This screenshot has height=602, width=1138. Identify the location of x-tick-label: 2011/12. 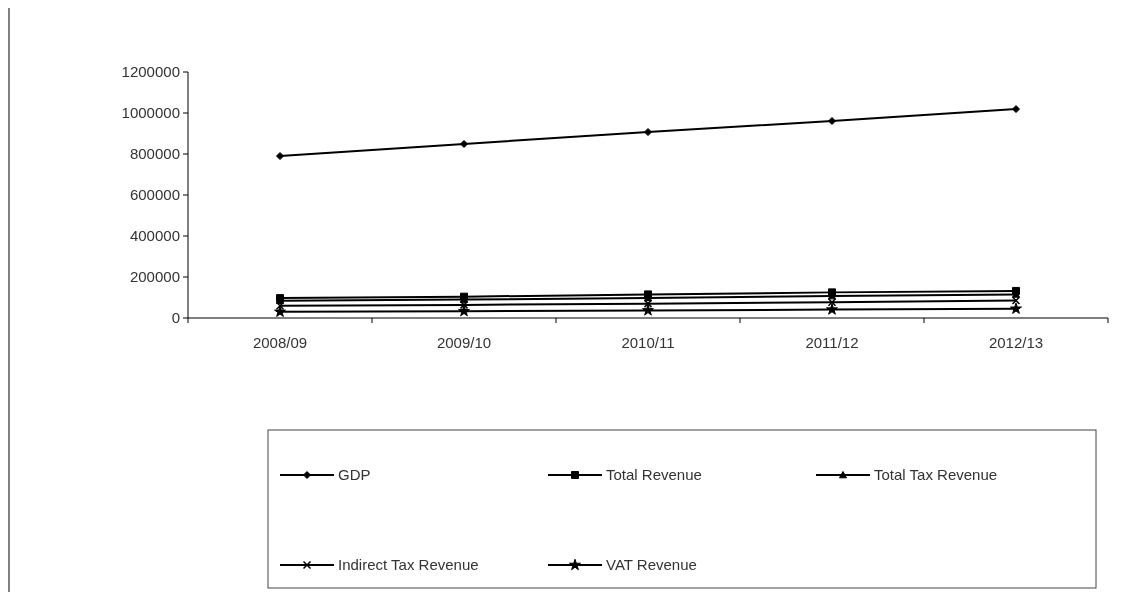
(832, 342).